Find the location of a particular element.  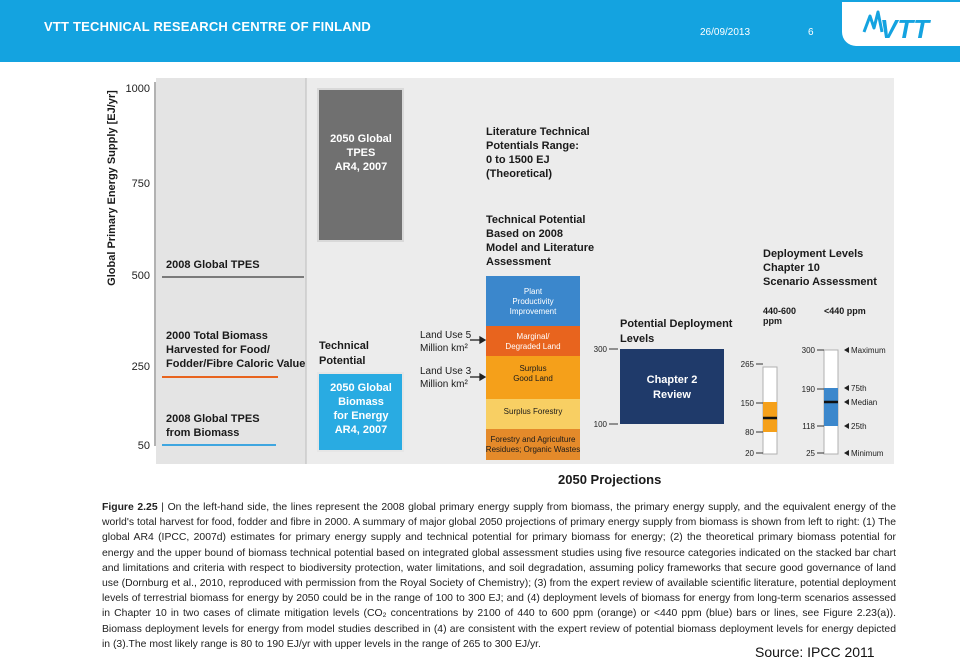

vtt-logo: VTT is located at coordinates (901, 24).